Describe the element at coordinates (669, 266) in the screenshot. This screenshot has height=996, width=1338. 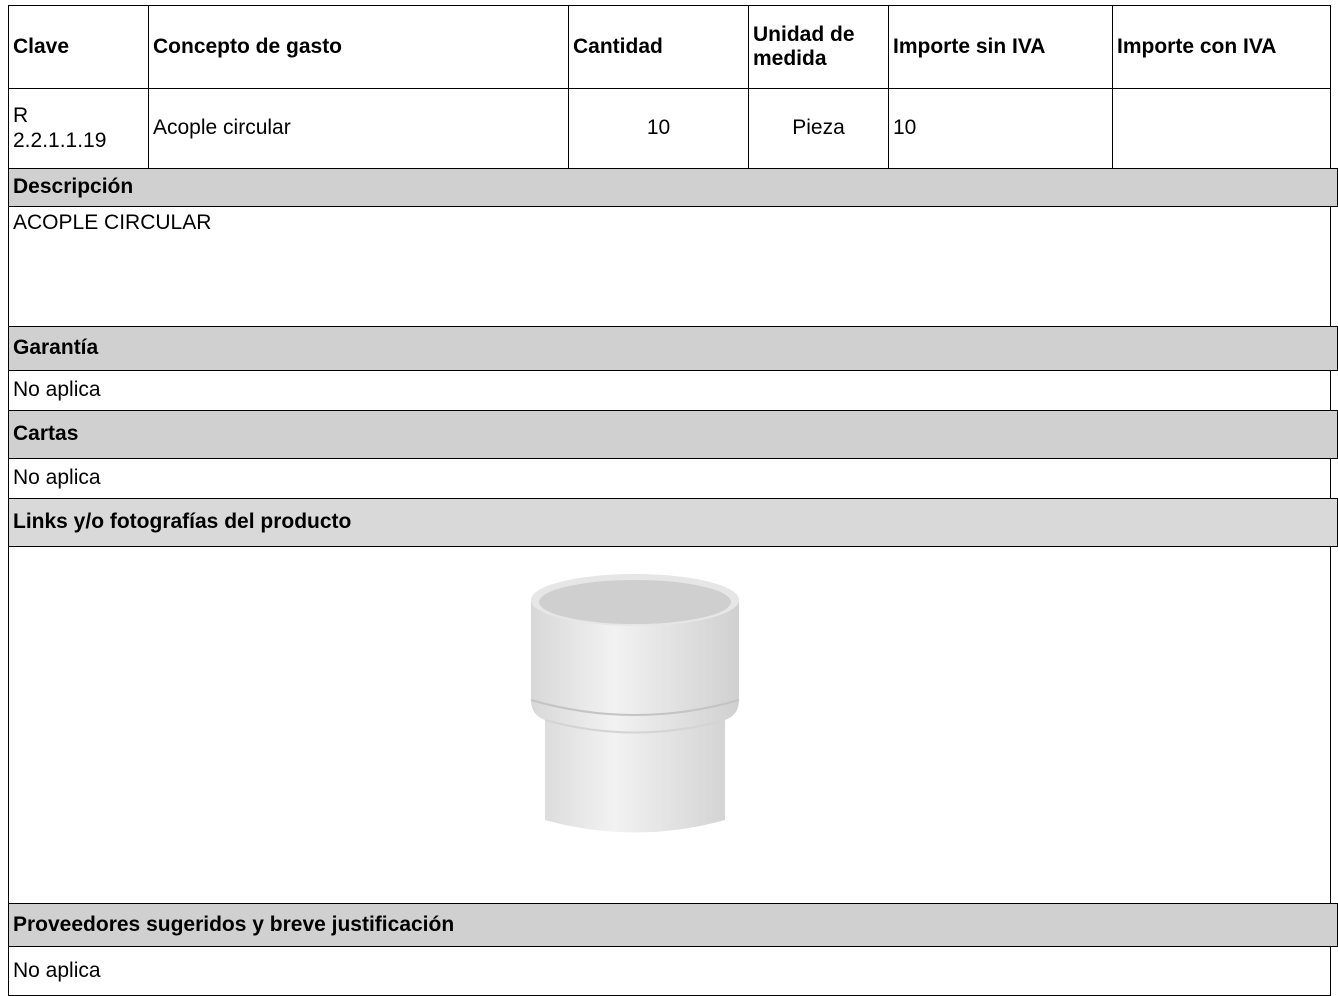
I see `section-content: ACOPLE CIRCULAR` at that location.